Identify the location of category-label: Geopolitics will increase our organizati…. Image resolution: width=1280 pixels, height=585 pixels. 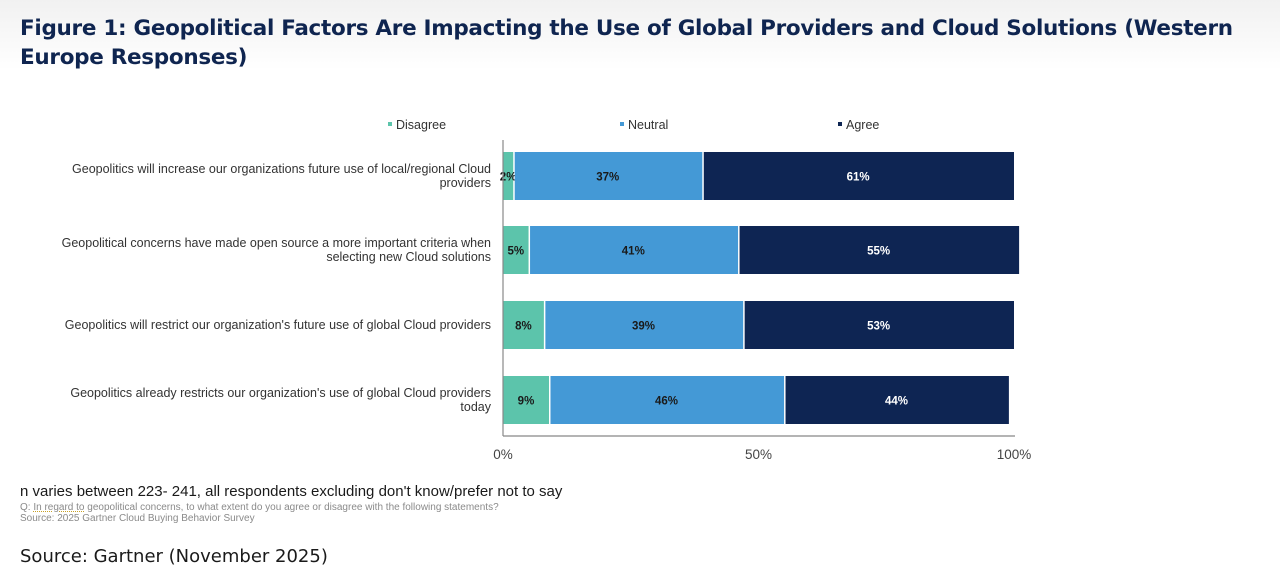
(281, 169).